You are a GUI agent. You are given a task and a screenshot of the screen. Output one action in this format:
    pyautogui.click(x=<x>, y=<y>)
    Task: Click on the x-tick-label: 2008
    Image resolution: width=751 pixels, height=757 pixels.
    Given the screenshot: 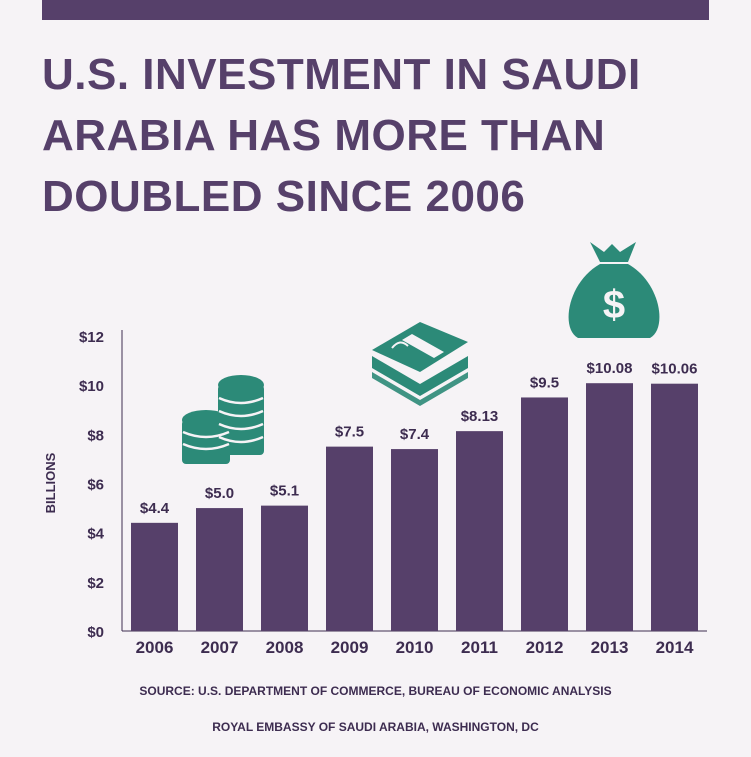 What is the action you would take?
    pyautogui.click(x=285, y=647)
    